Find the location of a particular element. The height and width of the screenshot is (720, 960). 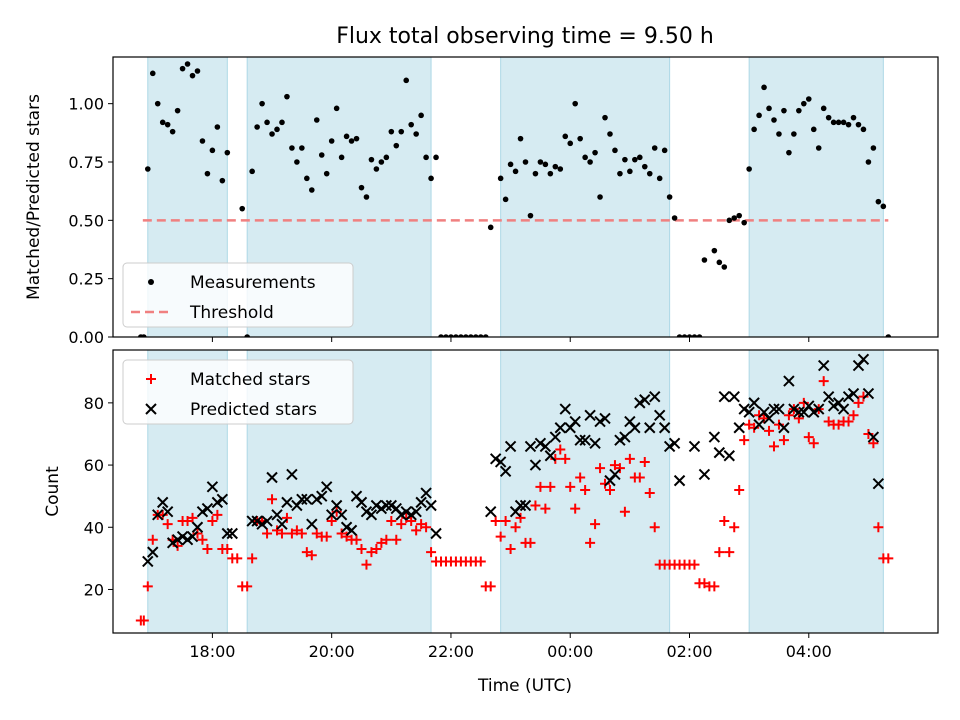

legend-label: Threshold is located at coordinates (231, 313).